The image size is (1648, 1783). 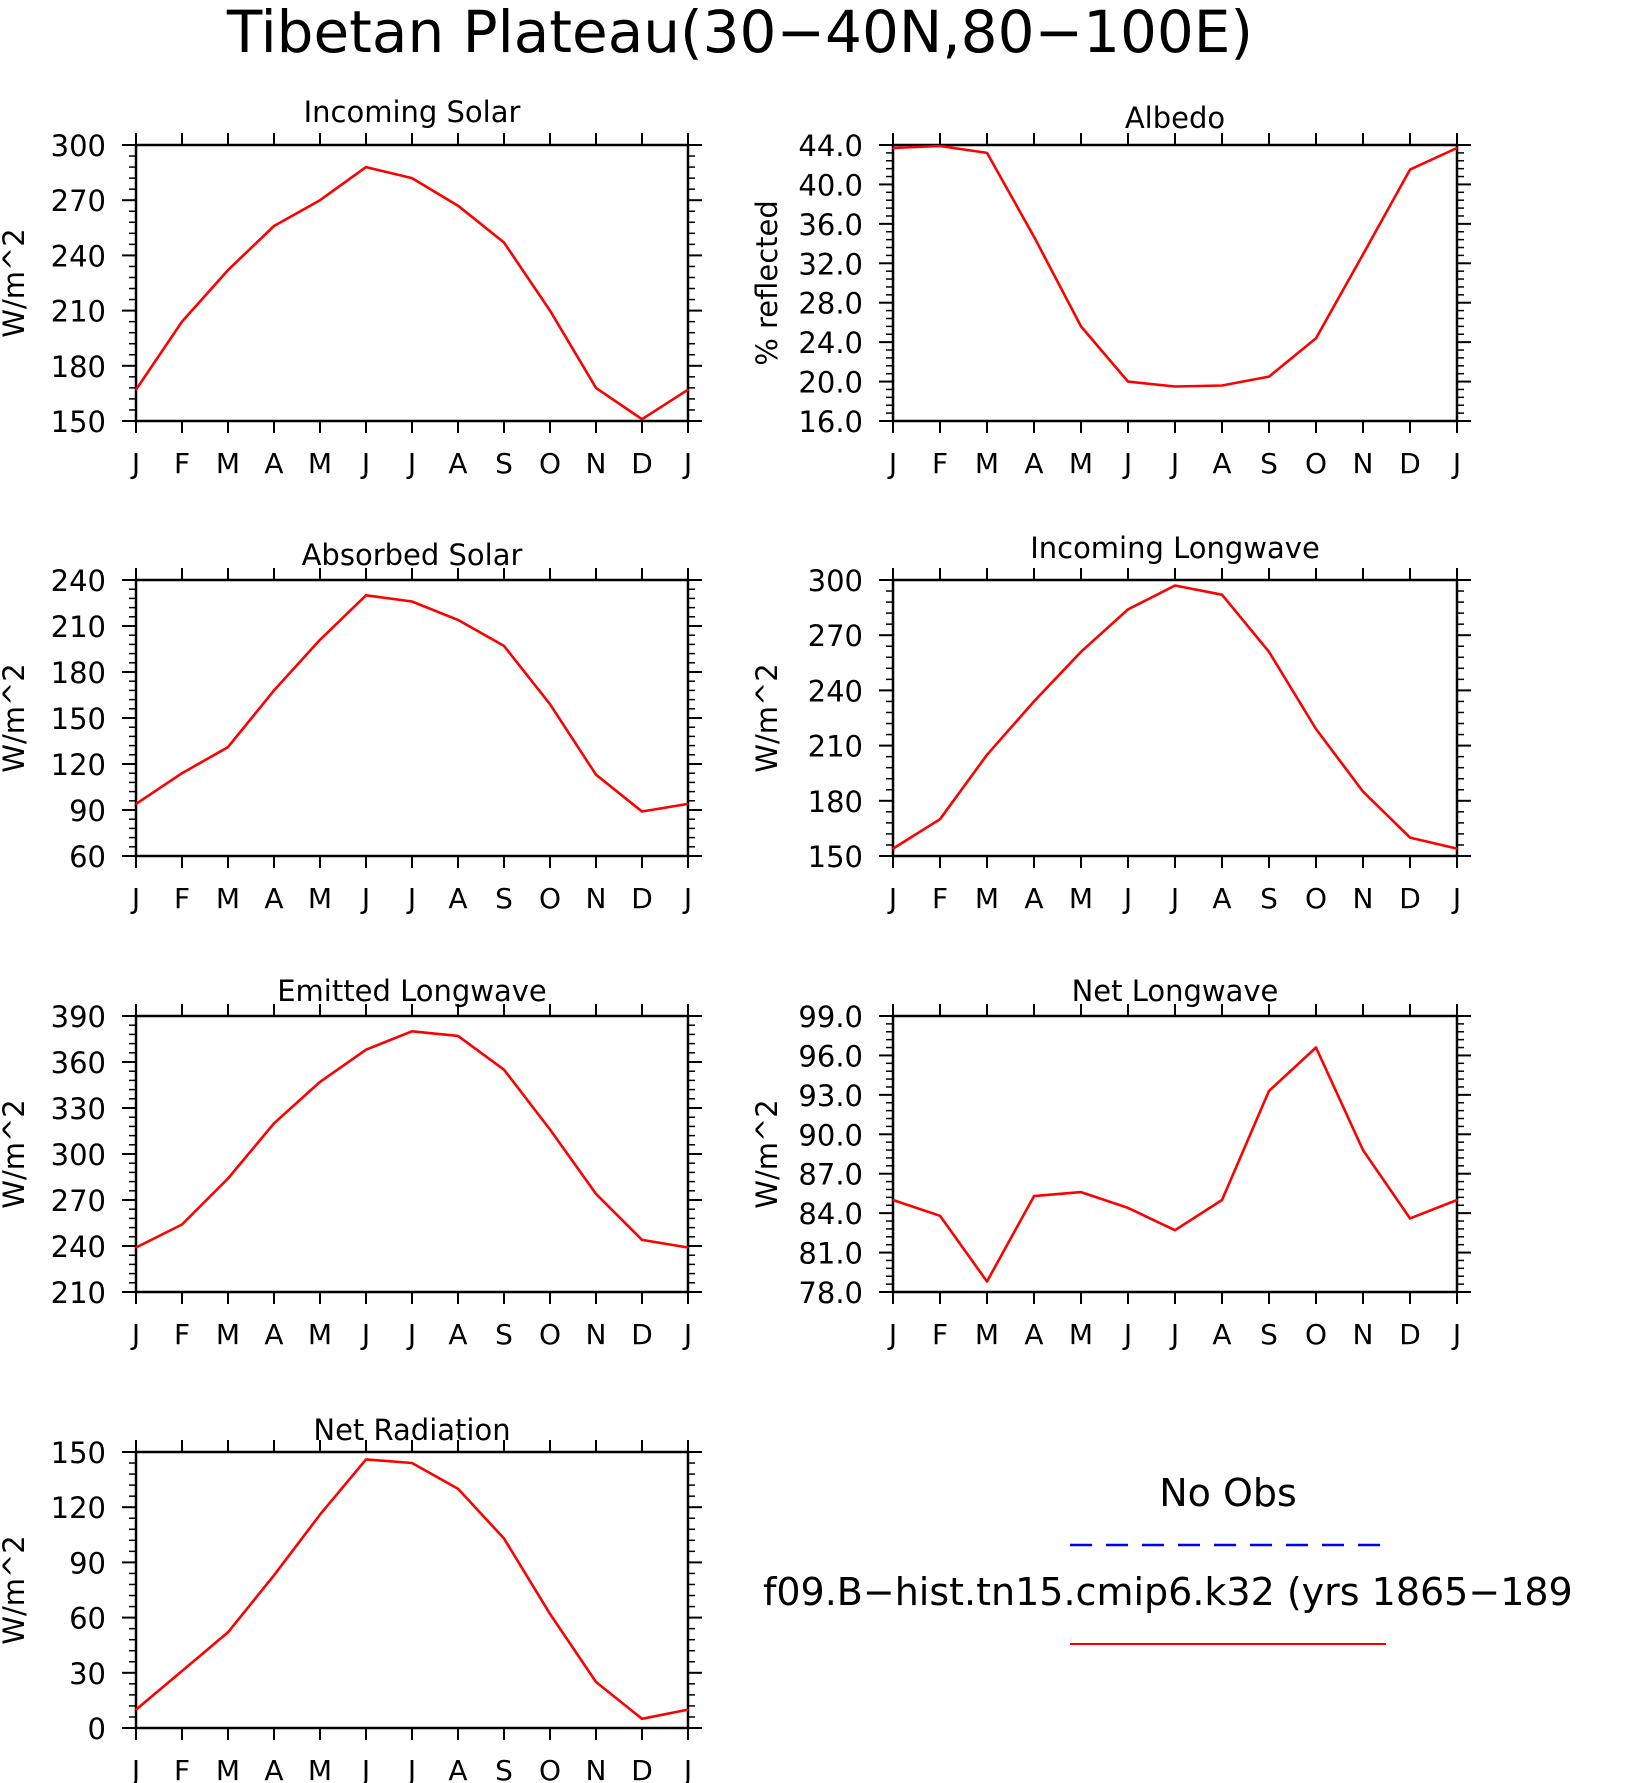 I want to click on y-tick-label: 90, so click(x=87, y=1563).